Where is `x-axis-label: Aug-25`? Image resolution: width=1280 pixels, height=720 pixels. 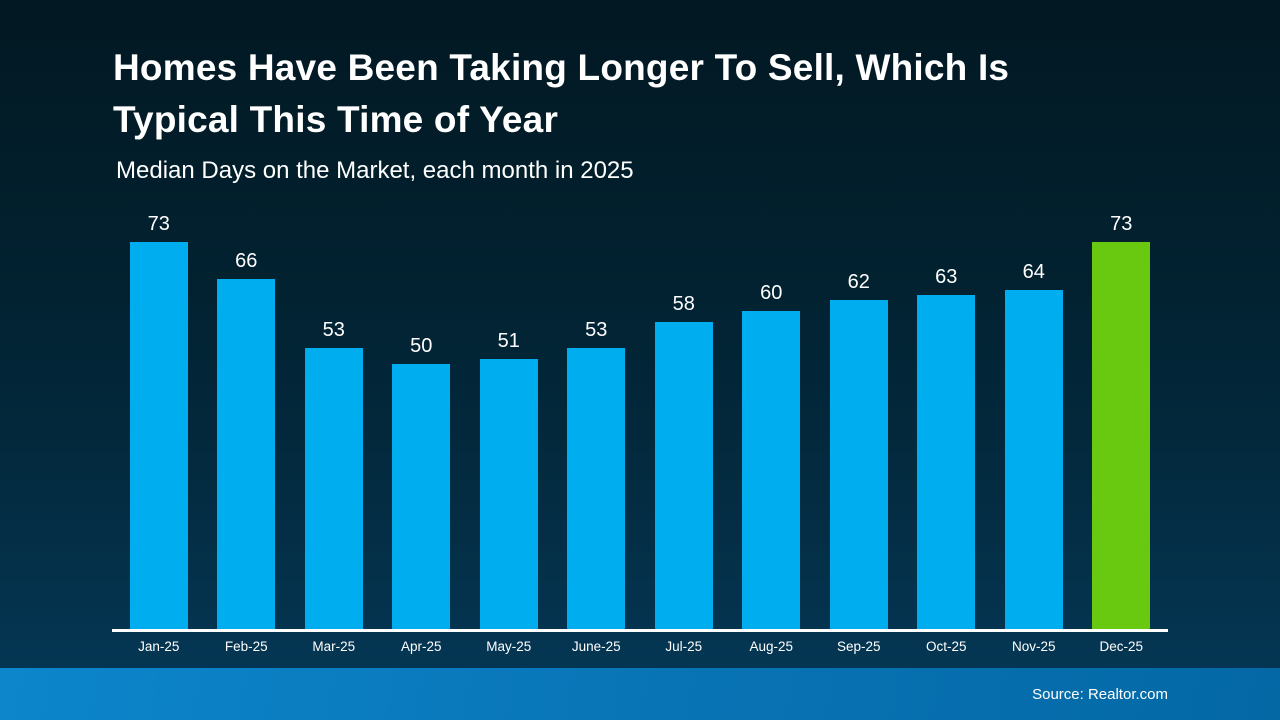 x-axis-label: Aug-25 is located at coordinates (771, 646).